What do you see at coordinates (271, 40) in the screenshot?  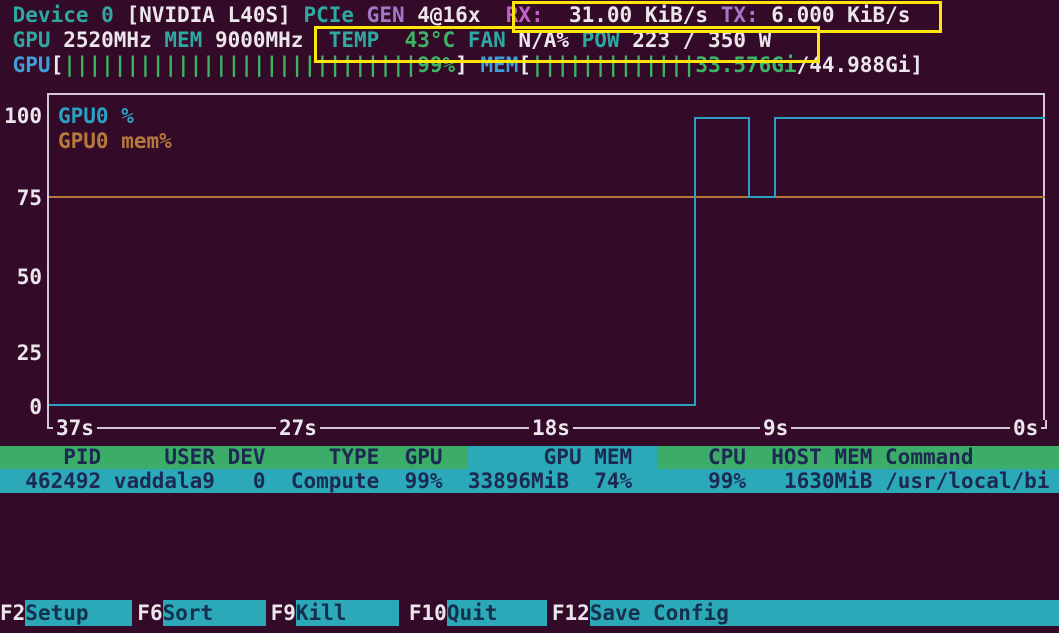 I see `mem-clock-value: 9000MHz` at bounding box center [271, 40].